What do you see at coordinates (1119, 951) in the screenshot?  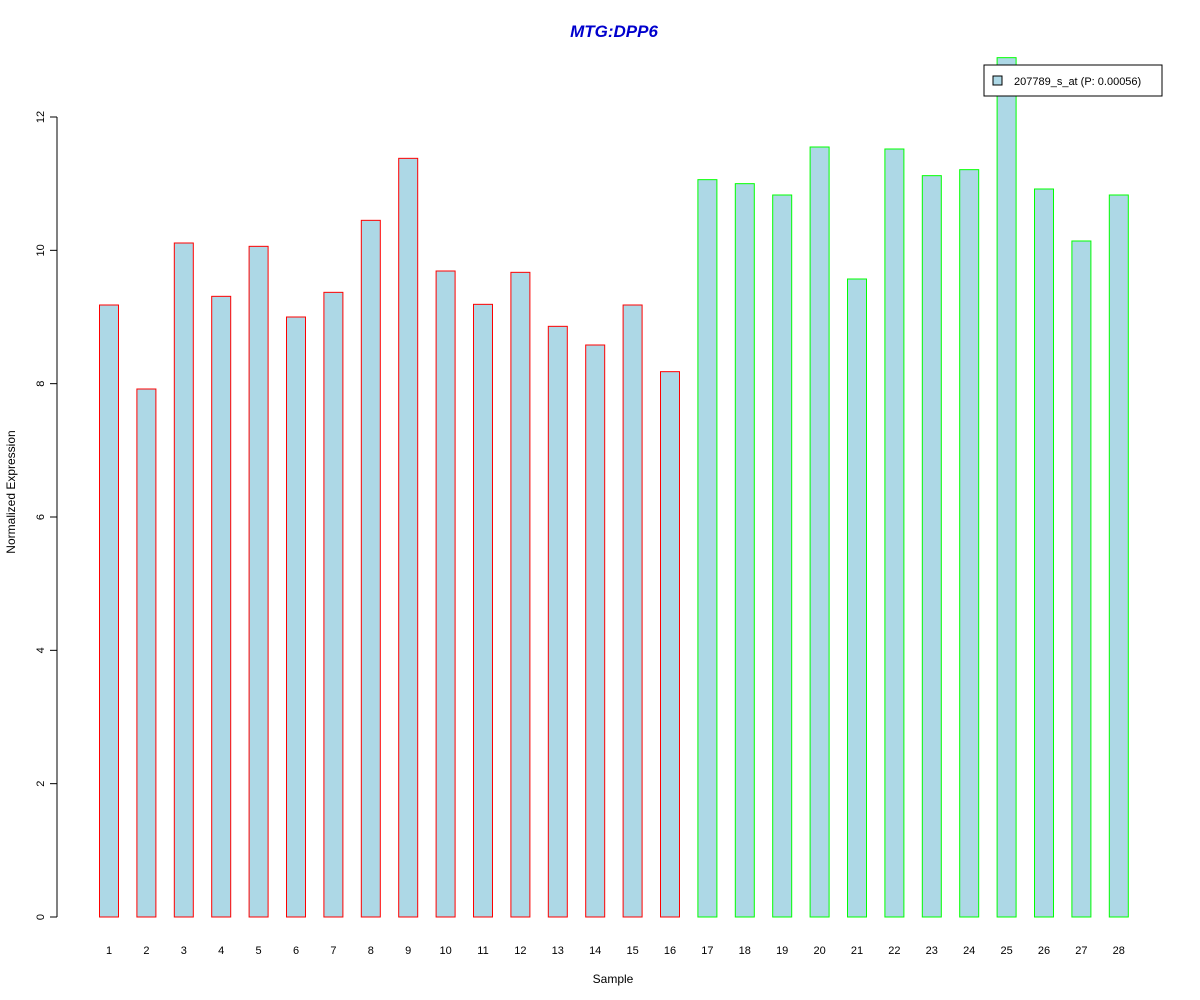 I see `x-tick-label: 28` at bounding box center [1119, 951].